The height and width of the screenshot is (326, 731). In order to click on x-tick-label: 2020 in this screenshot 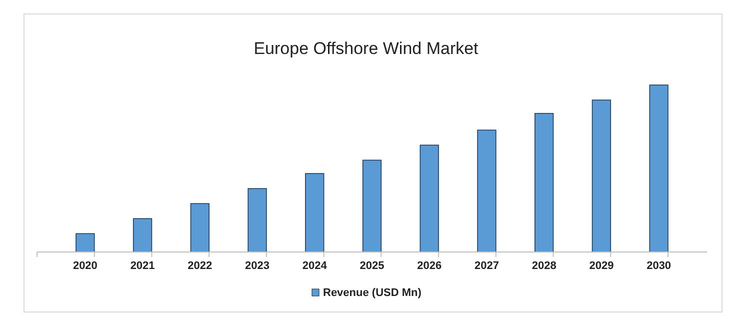, I will do `click(85, 266)`.